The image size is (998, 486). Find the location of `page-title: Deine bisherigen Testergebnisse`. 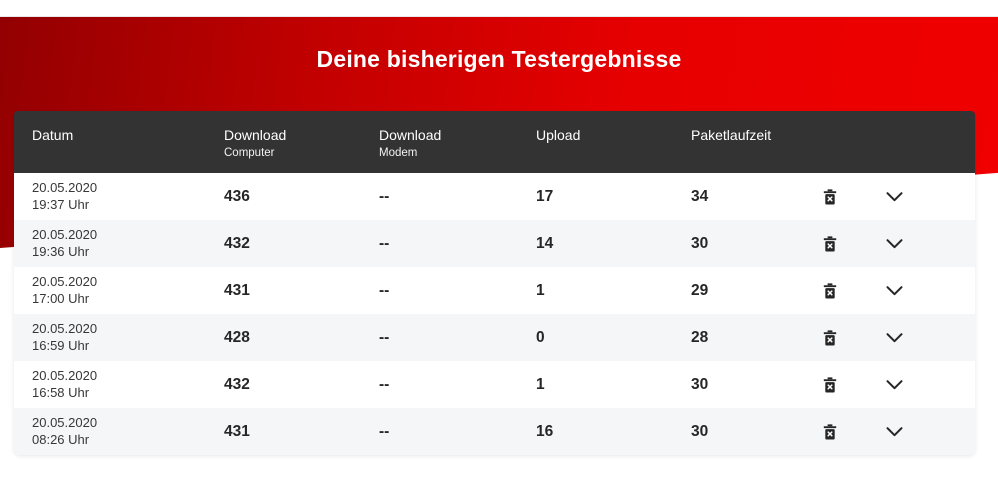

page-title: Deine bisherigen Testergebnisse is located at coordinates (499, 59).